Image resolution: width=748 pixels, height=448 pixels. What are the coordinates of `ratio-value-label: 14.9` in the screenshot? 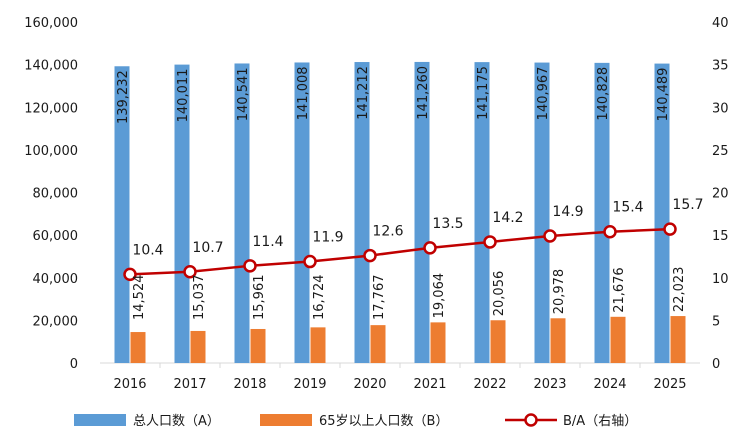 It's located at (567, 212).